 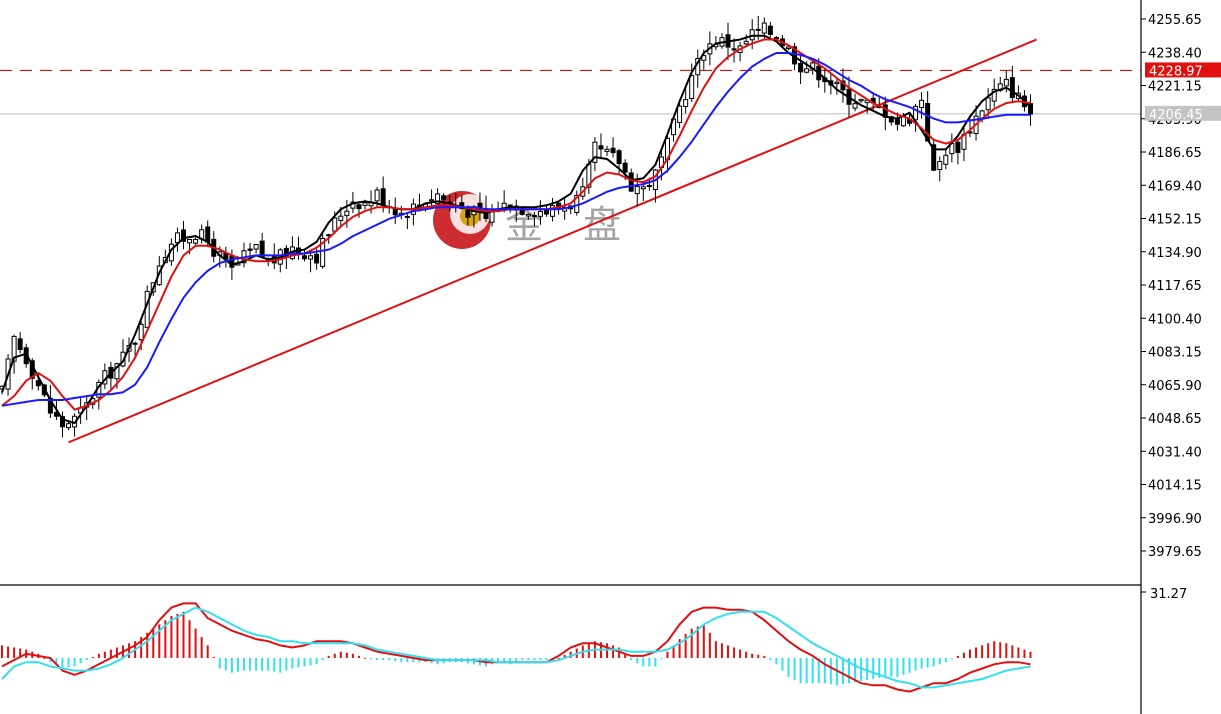 I want to click on price-tick-label: 4048.65, so click(x=1175, y=419).